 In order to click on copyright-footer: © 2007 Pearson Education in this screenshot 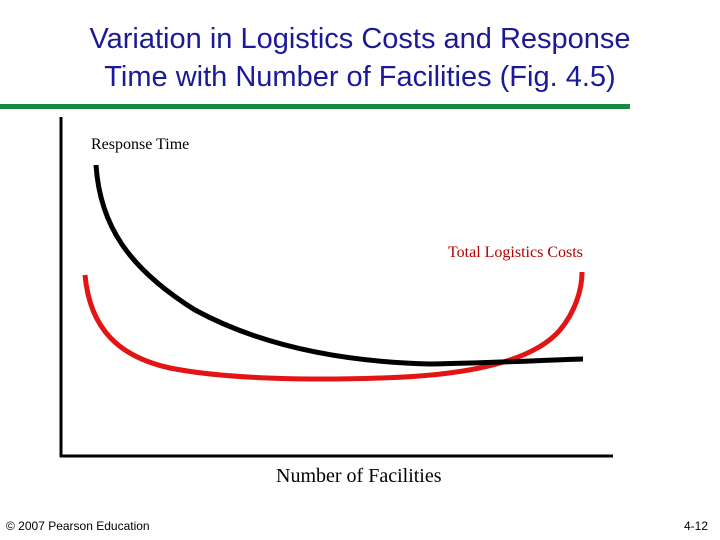, I will do `click(78, 526)`.